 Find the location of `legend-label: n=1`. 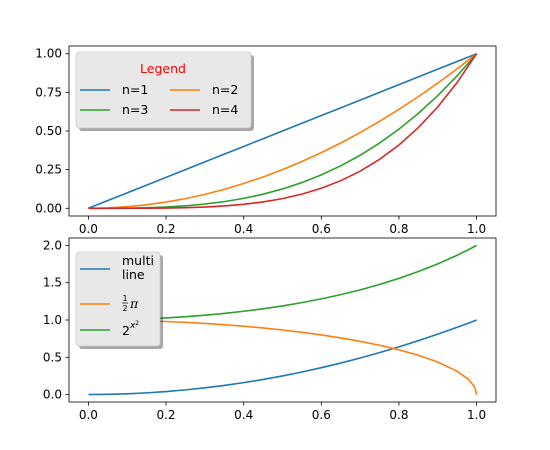

legend-label: n=1 is located at coordinates (135, 89).